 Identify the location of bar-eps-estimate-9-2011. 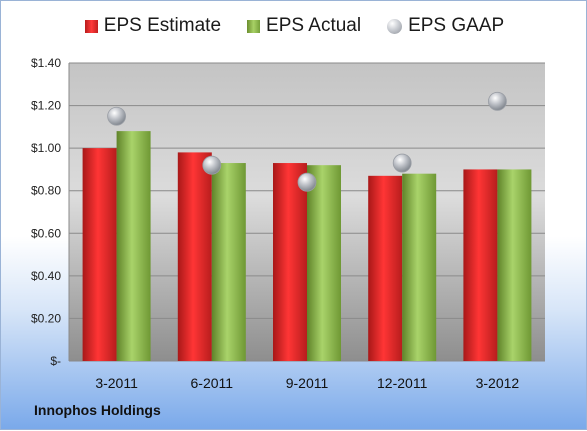
(290, 262).